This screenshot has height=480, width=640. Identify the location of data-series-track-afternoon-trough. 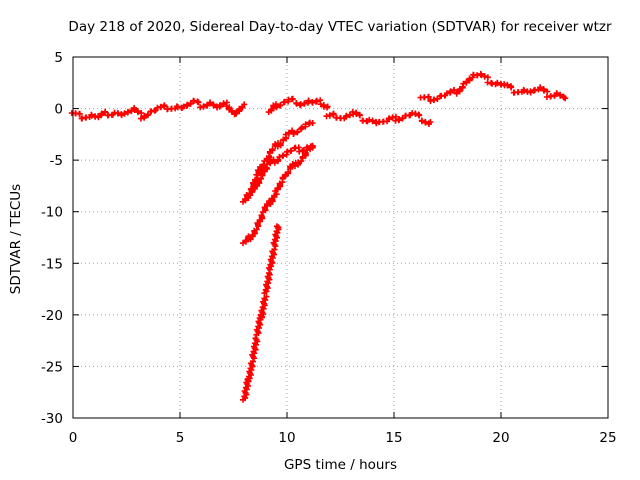
(378, 117).